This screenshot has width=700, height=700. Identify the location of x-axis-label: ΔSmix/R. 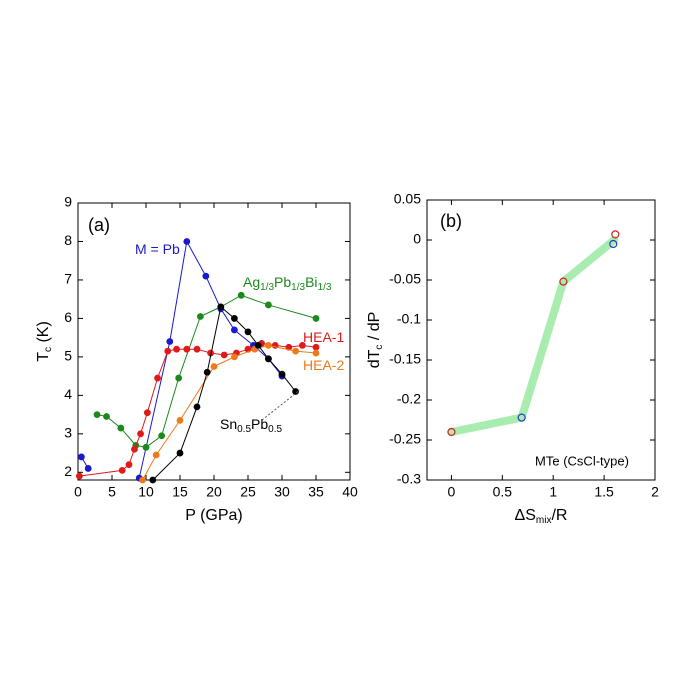
(541, 516).